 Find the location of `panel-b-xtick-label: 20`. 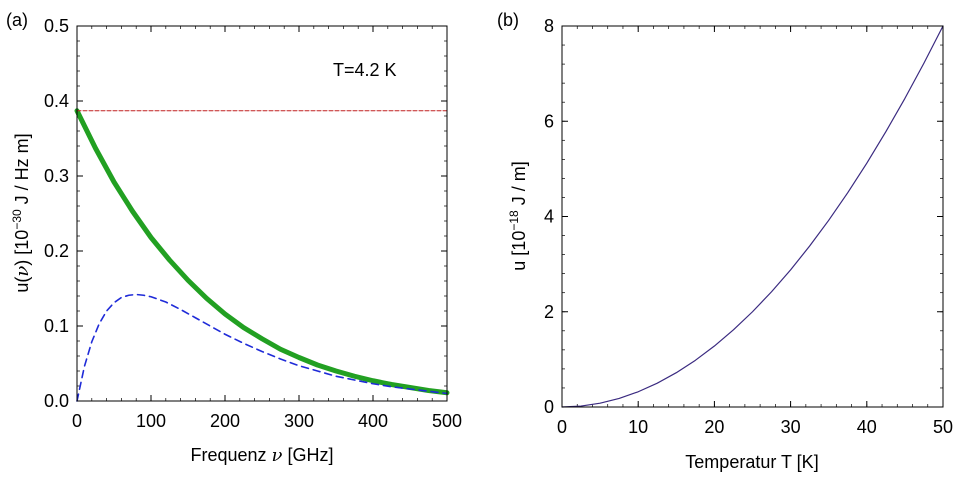

panel-b-xtick-label: 20 is located at coordinates (714, 427).